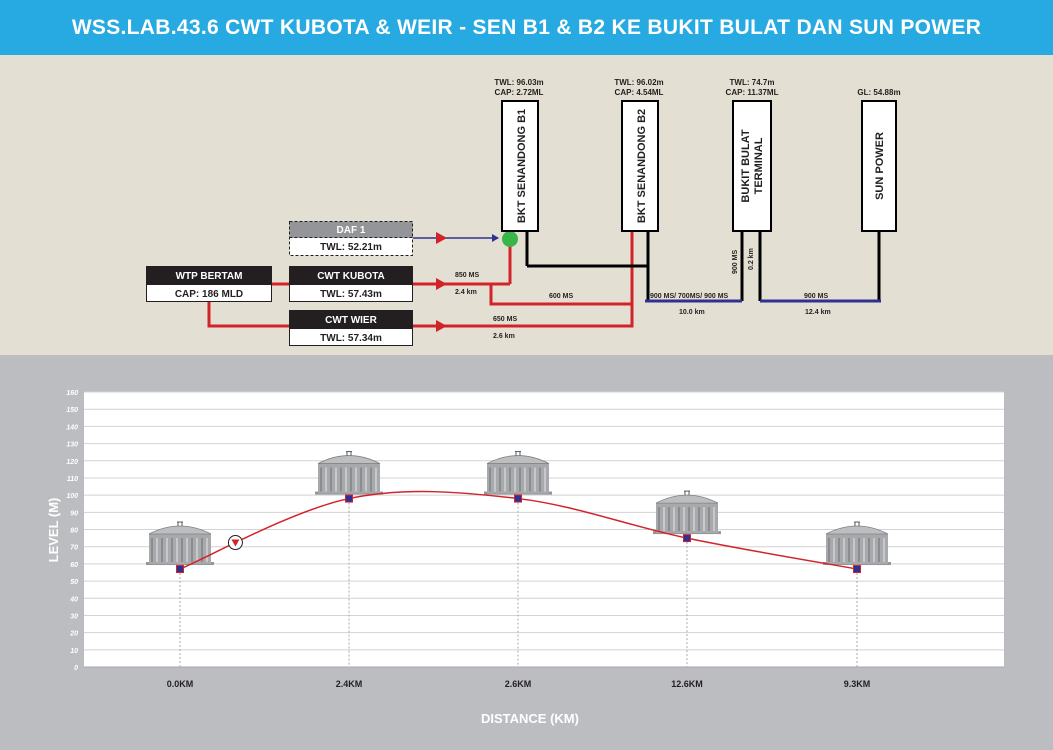 This screenshot has height=750, width=1053. Describe the element at coordinates (518, 584) in the screenshot. I see `drop-lines` at that location.